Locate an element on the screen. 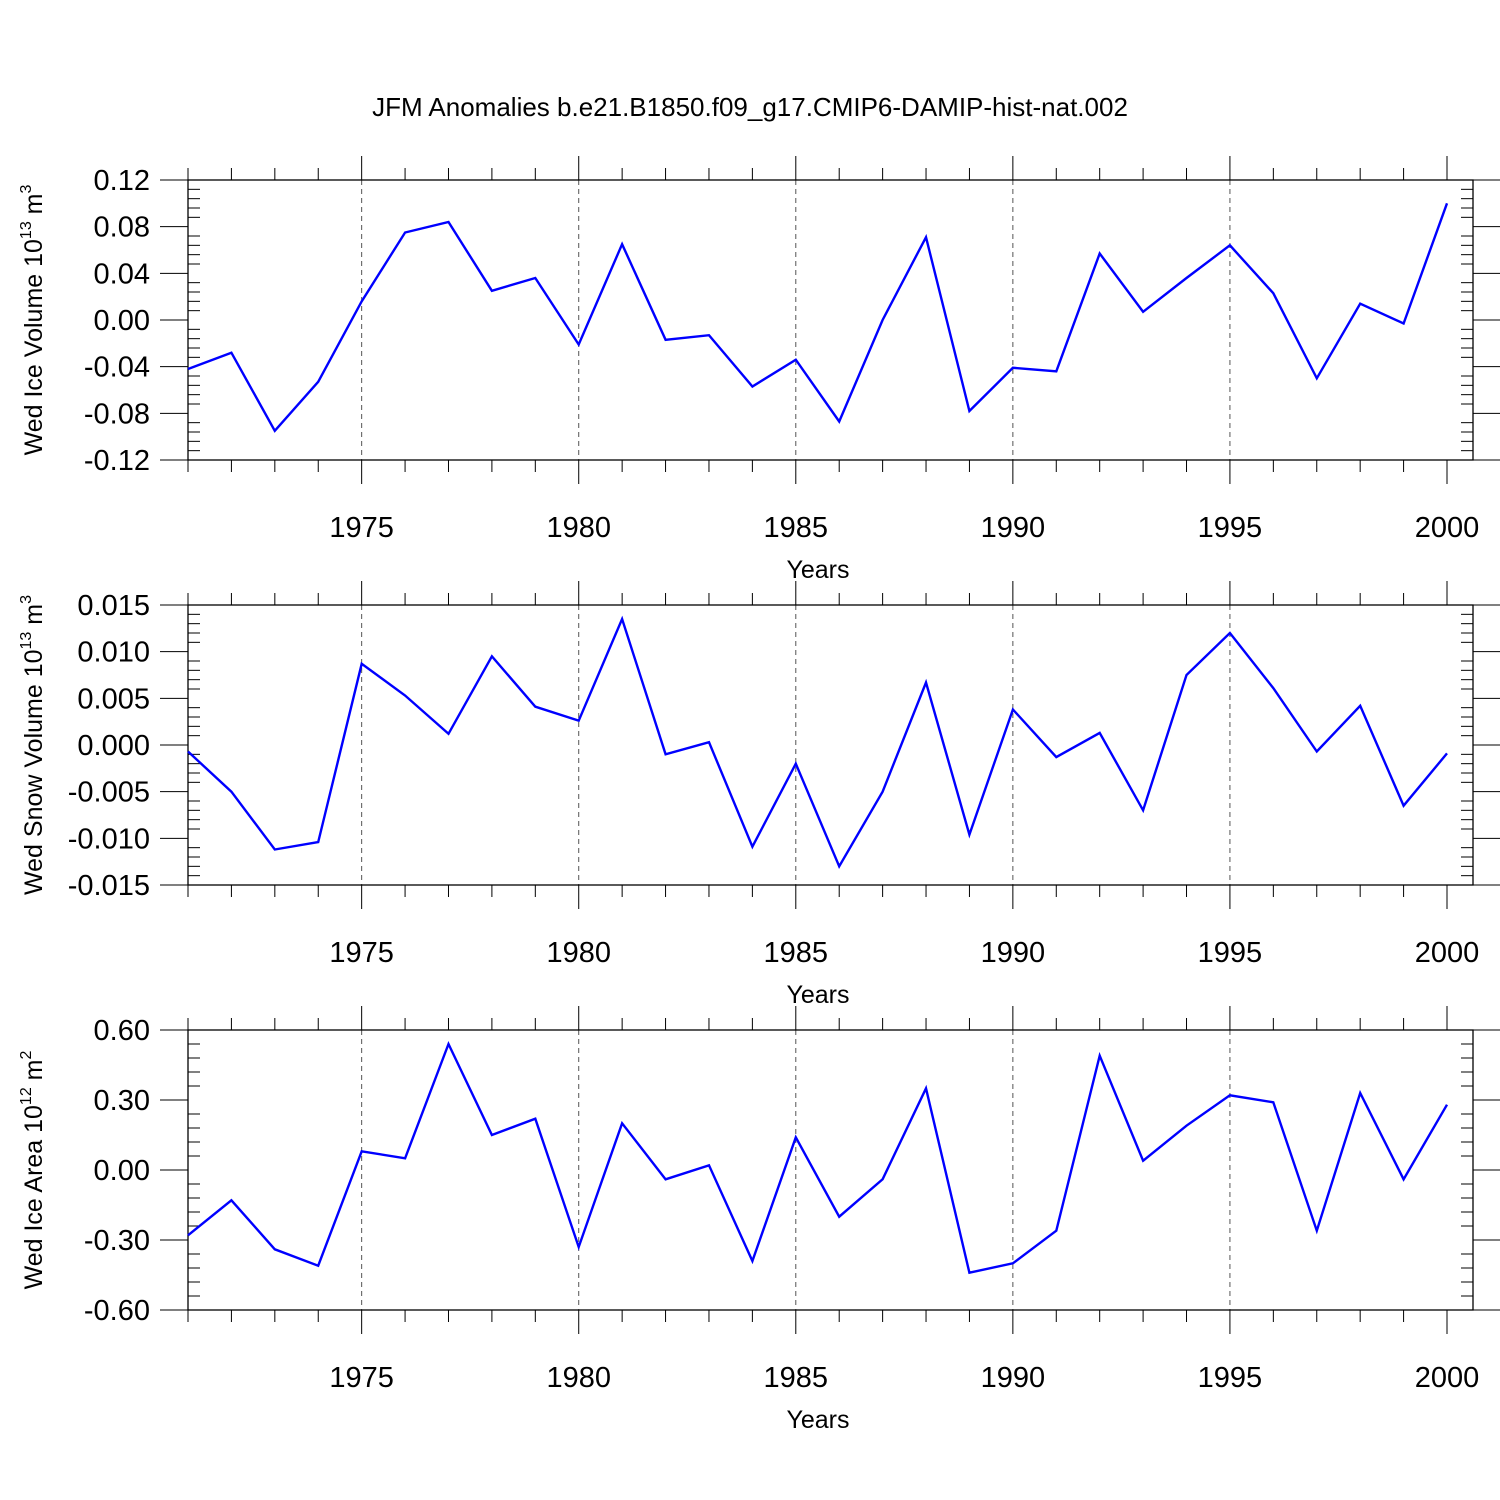 The height and width of the screenshot is (1500, 1500). y-tick-label: 0.08 is located at coordinates (122, 228).